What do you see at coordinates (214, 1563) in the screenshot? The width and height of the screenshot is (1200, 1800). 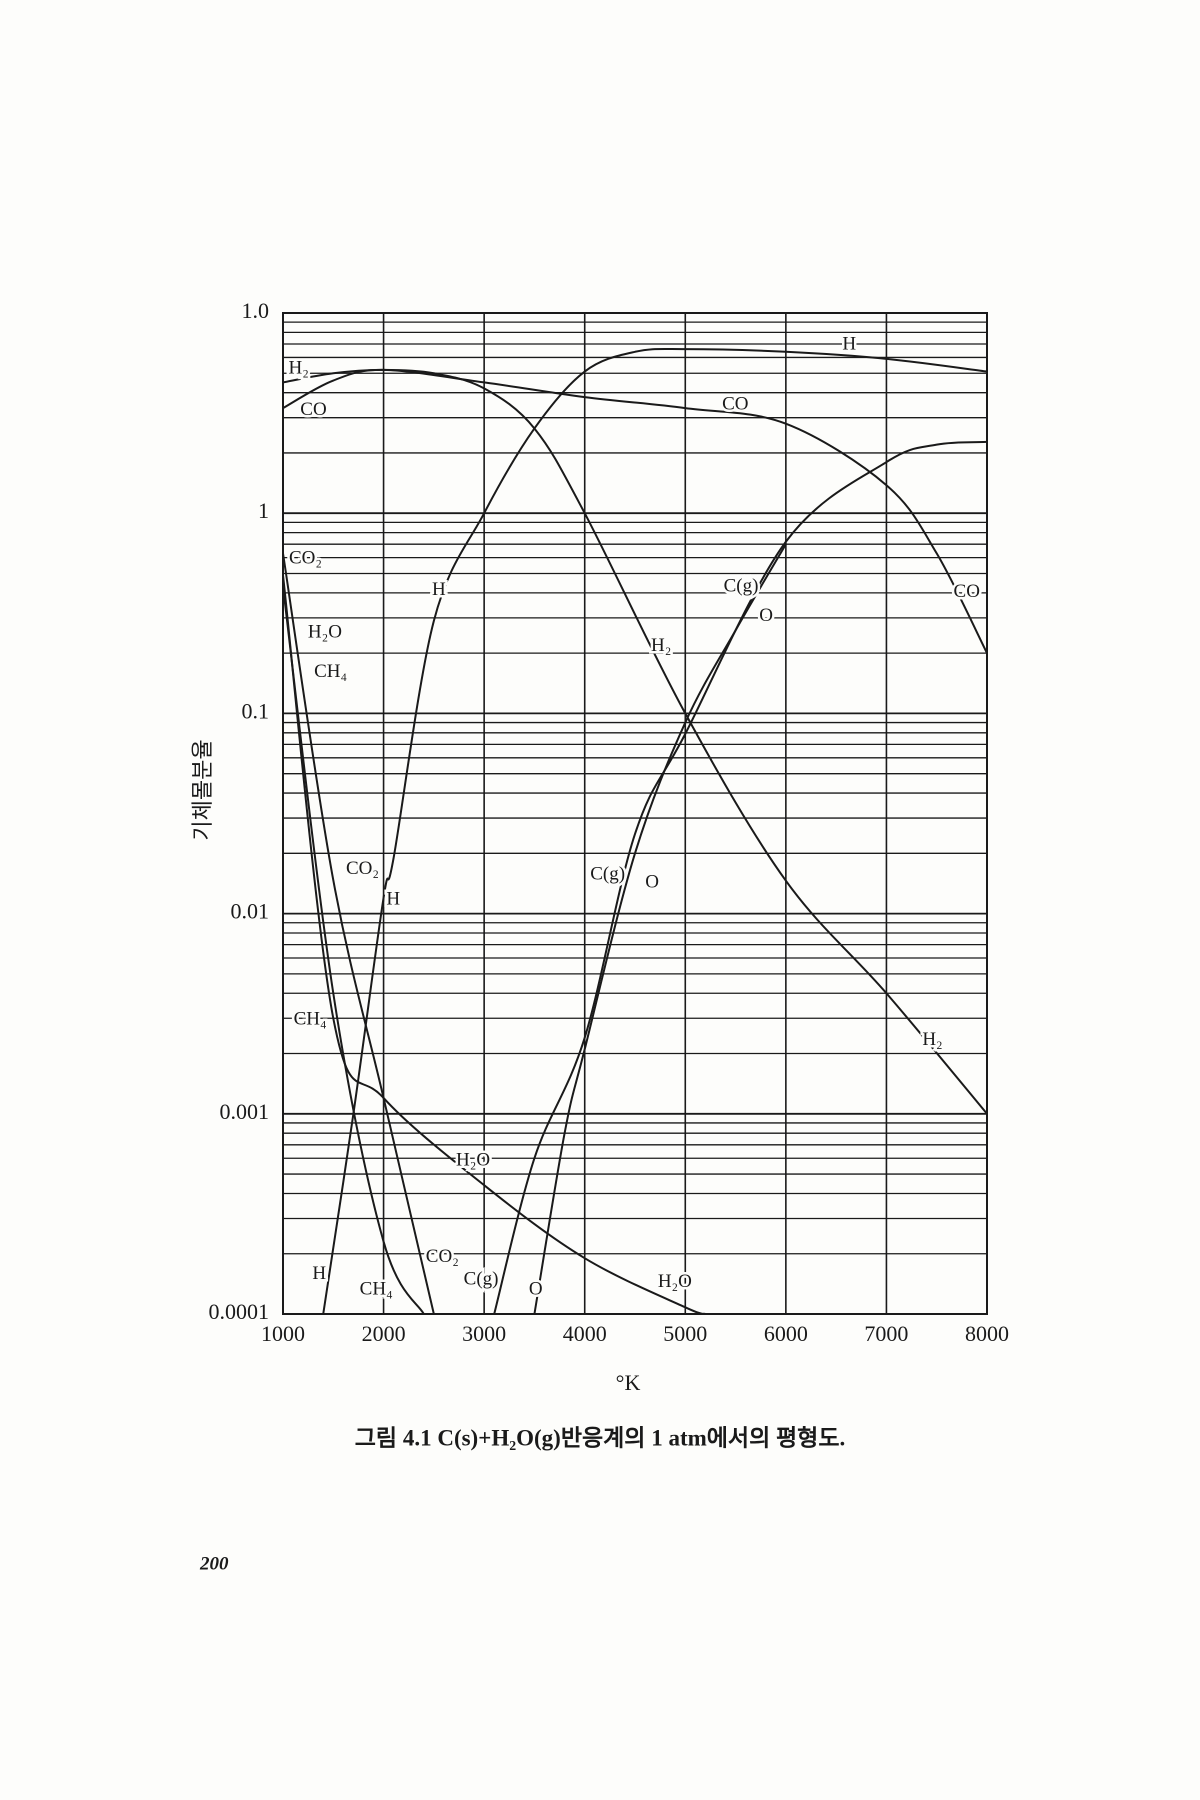 I see `page-number: 200` at bounding box center [214, 1563].